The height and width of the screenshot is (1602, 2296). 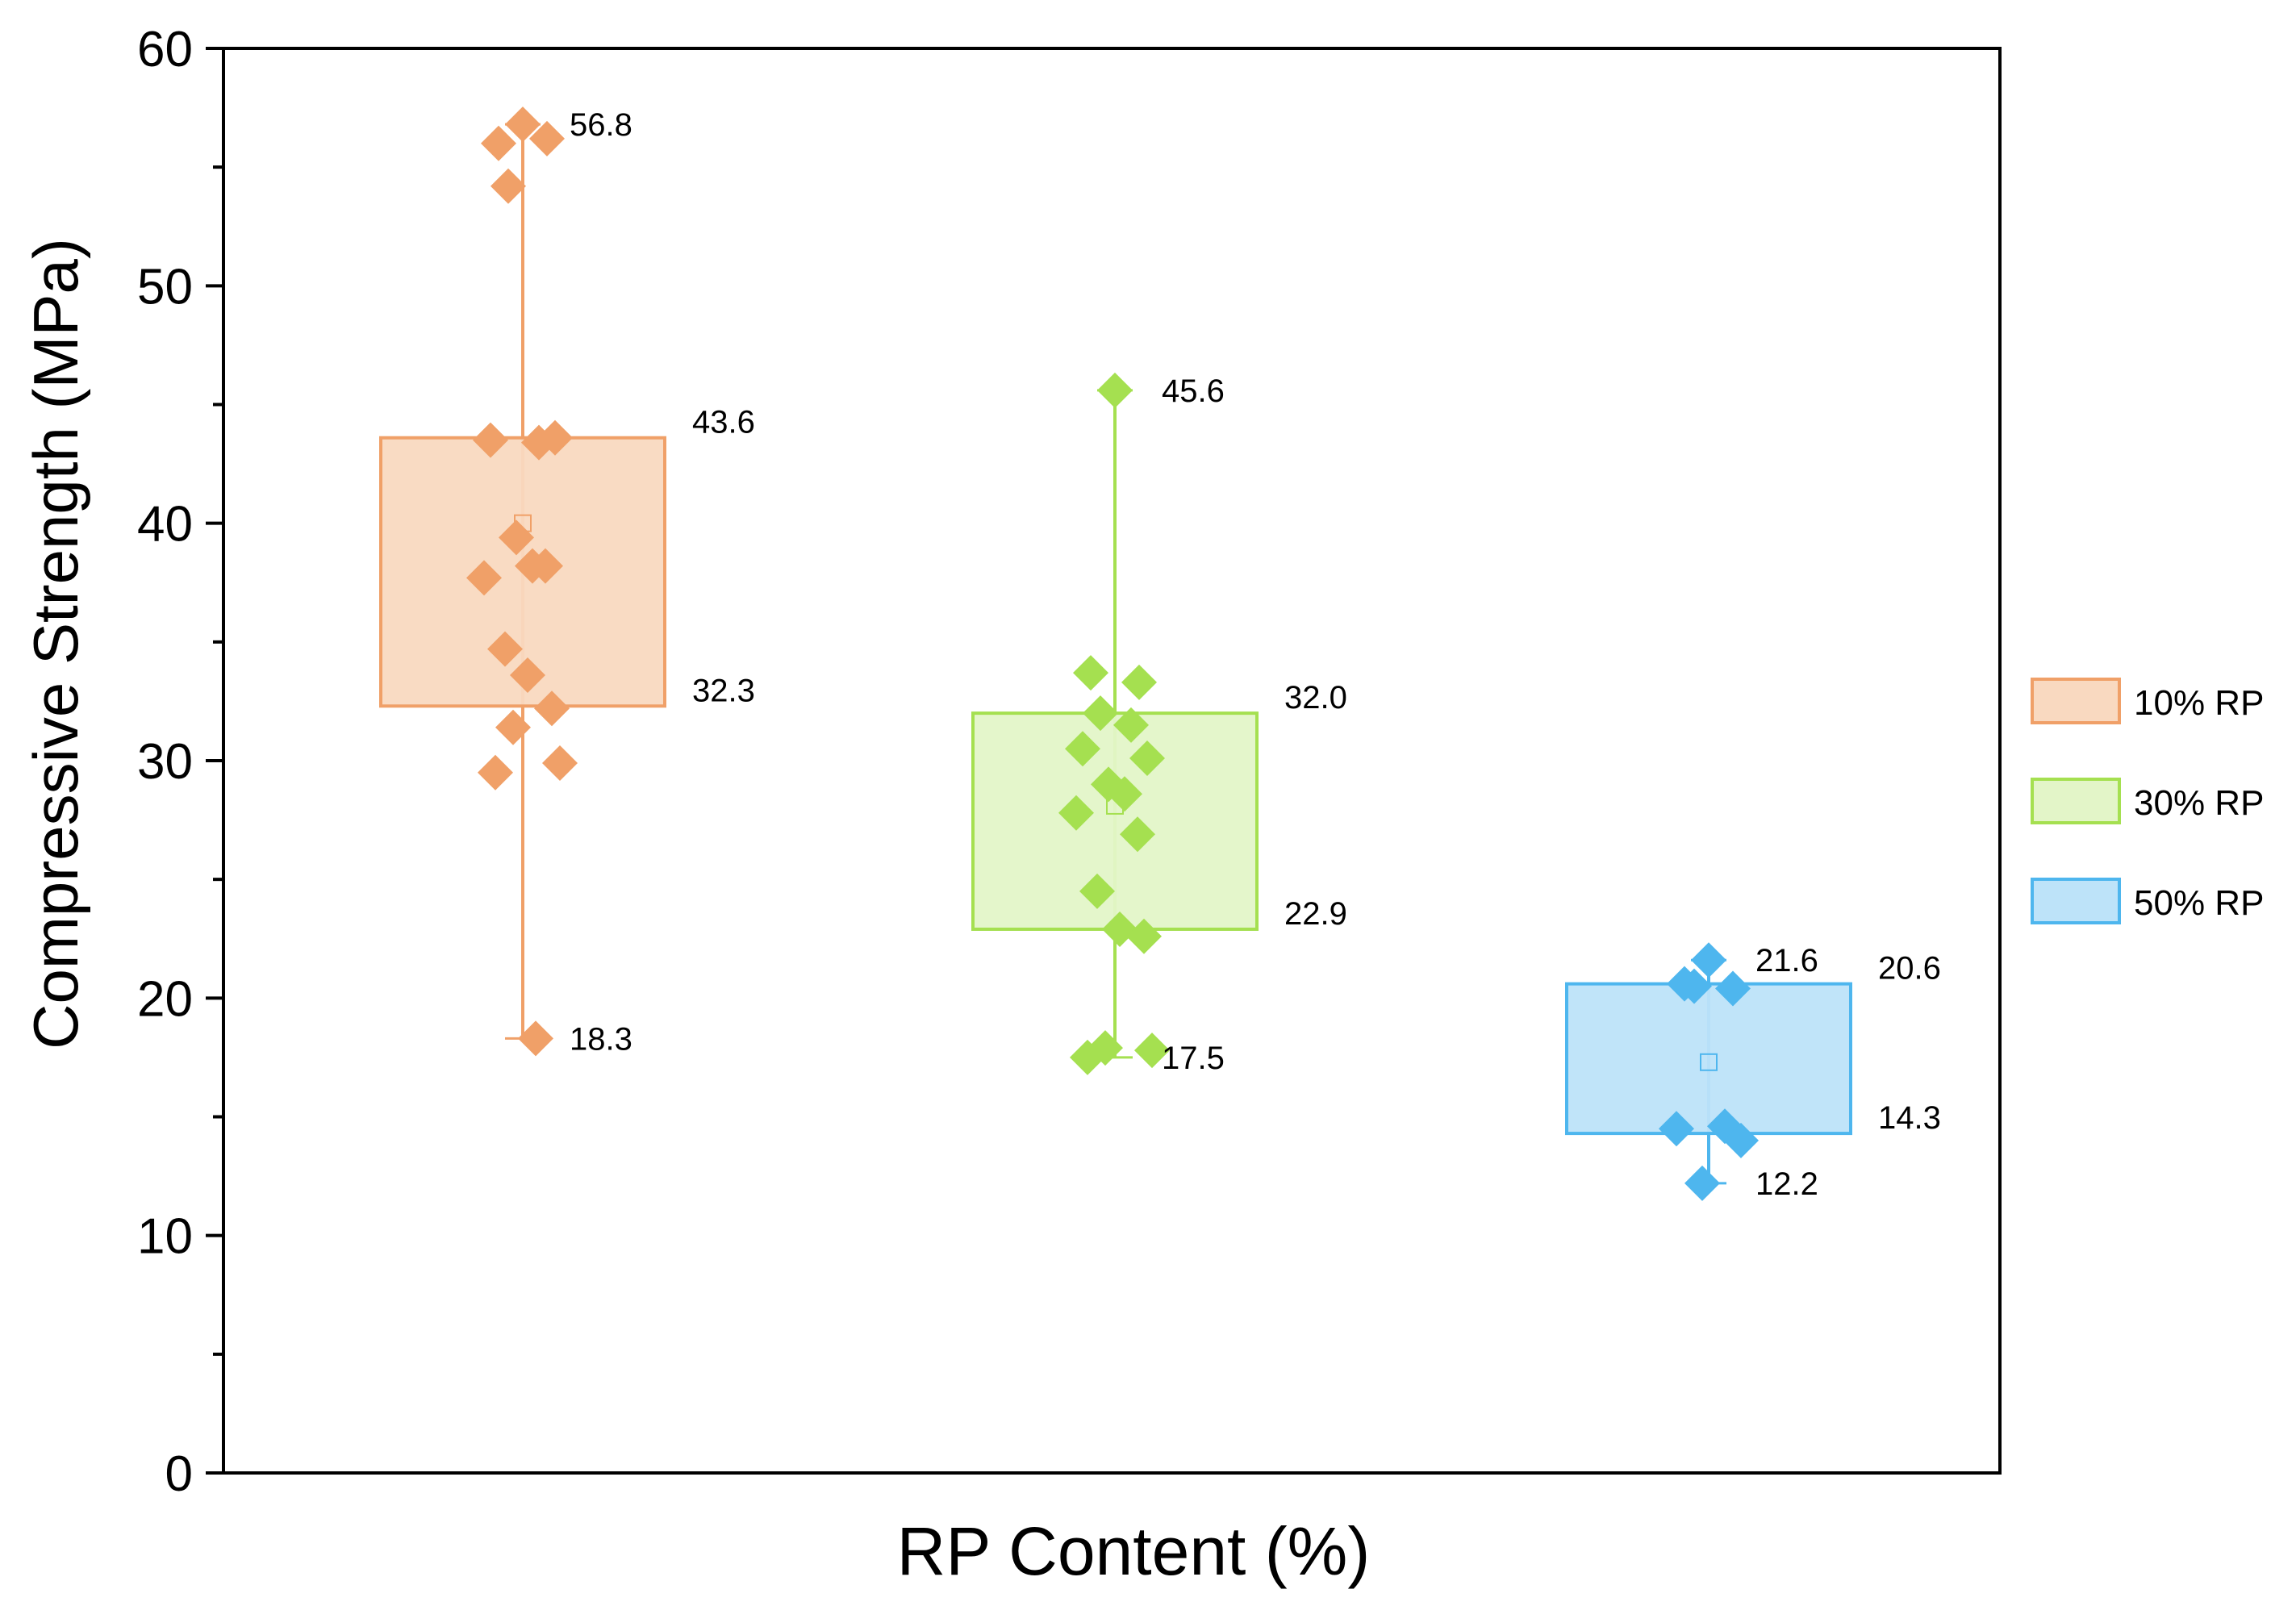 I want to click on series-2: 45.6 32.0 22.9 17.5, so click(x=1159, y=724).